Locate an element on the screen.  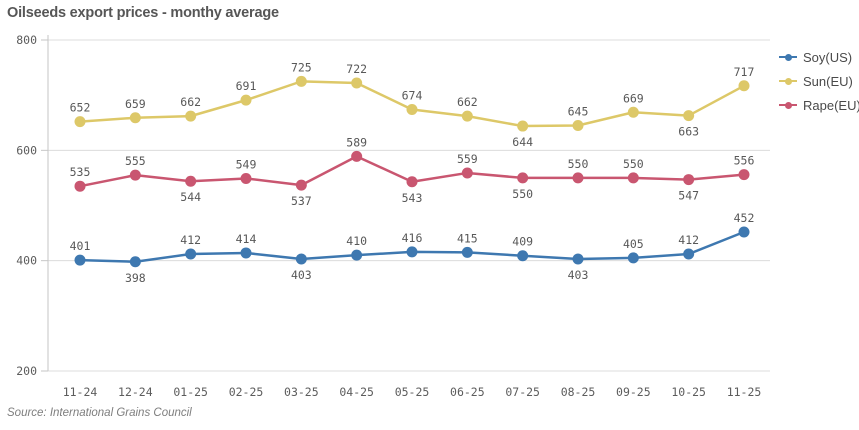
legend-marker-soy-icon is located at coordinates (788, 57).